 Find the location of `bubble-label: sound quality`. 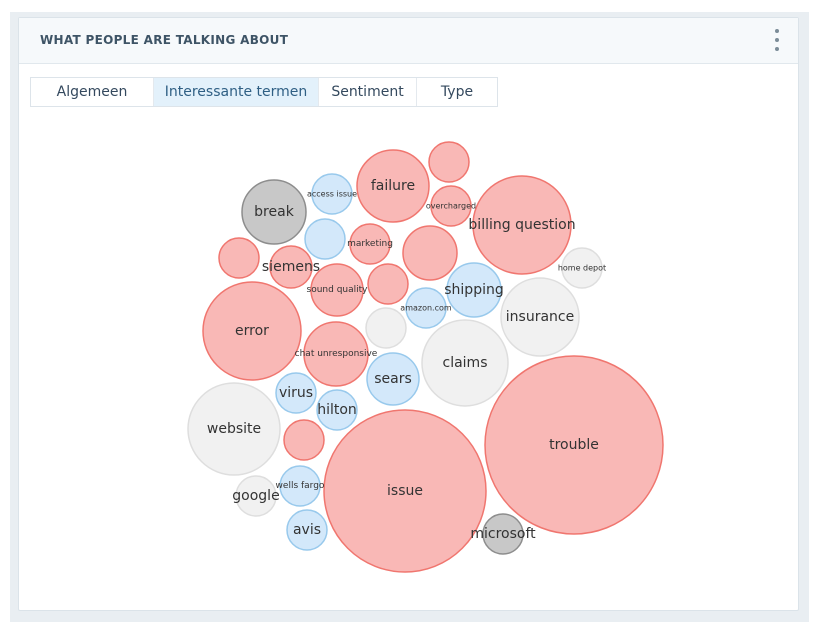

bubble-label: sound quality is located at coordinates (338, 290).